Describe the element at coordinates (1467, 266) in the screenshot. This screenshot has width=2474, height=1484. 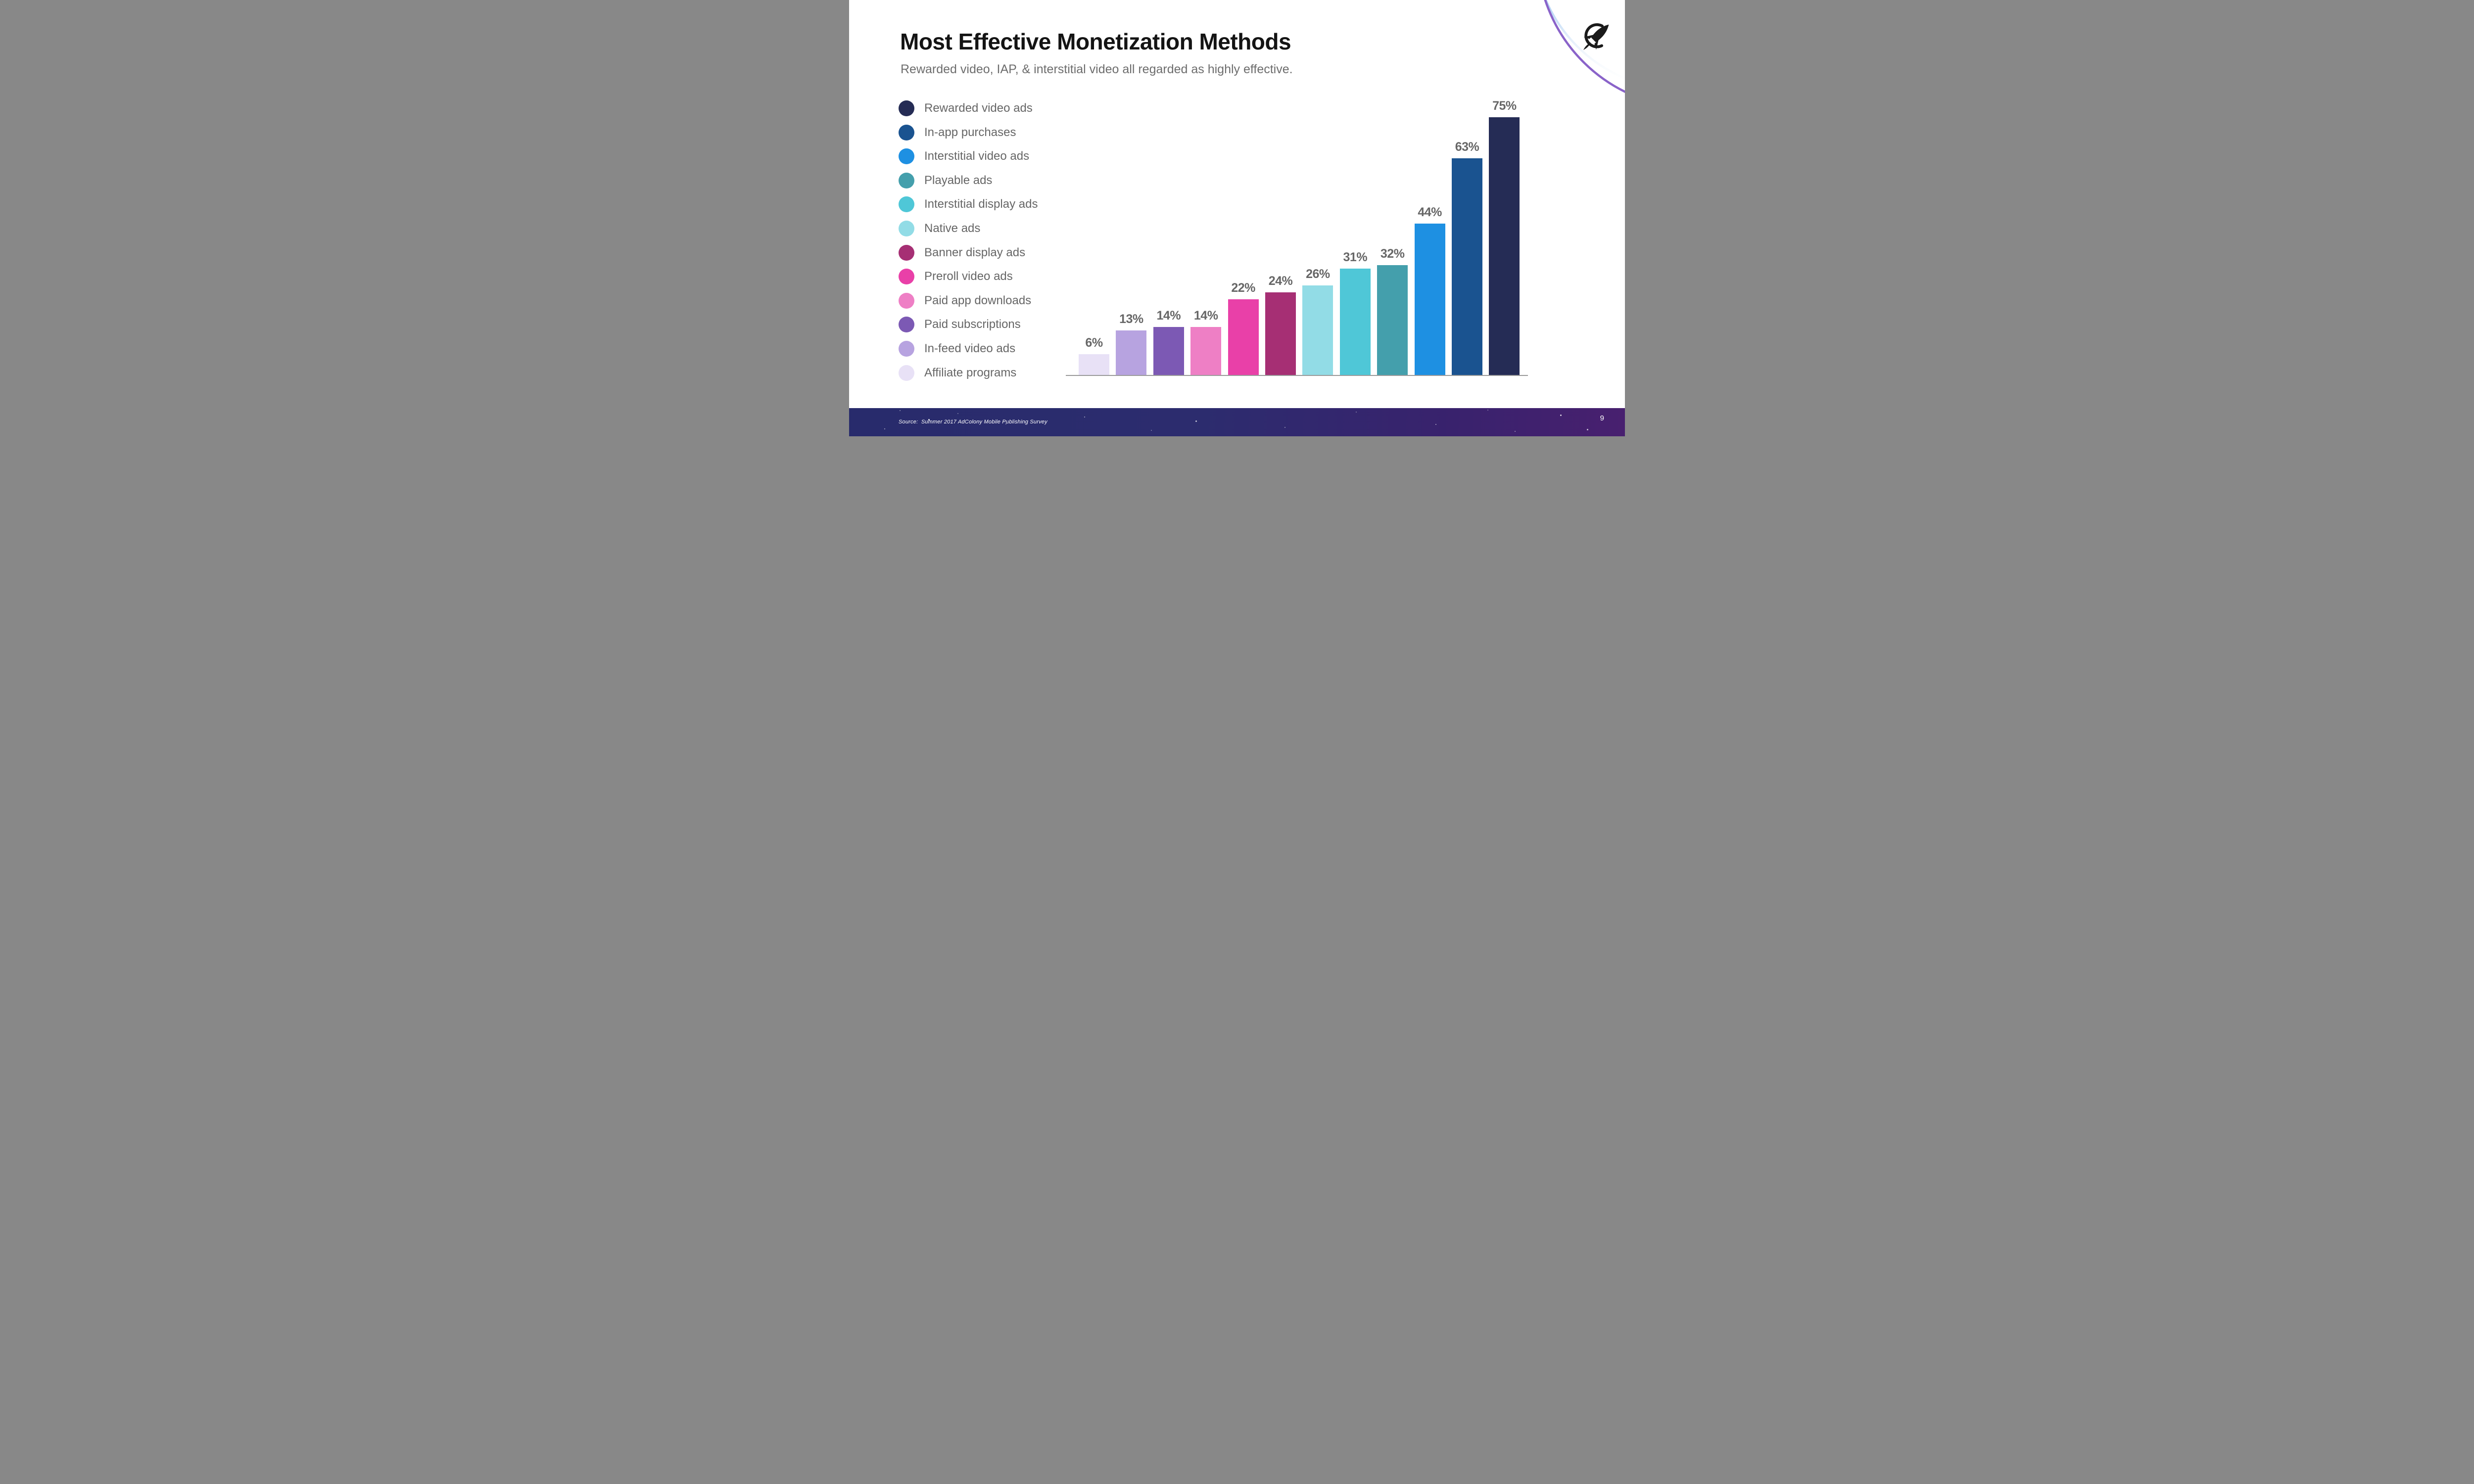
I see `bar-in-app-purchases` at that location.